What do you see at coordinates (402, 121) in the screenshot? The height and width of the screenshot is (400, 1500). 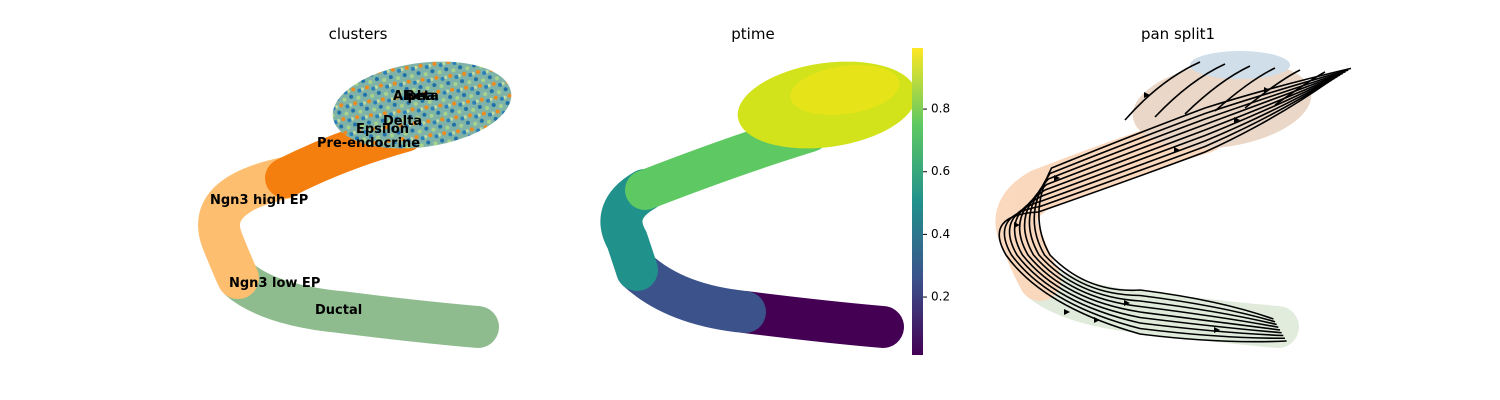 I see `cluster-label: Delta` at bounding box center [402, 121].